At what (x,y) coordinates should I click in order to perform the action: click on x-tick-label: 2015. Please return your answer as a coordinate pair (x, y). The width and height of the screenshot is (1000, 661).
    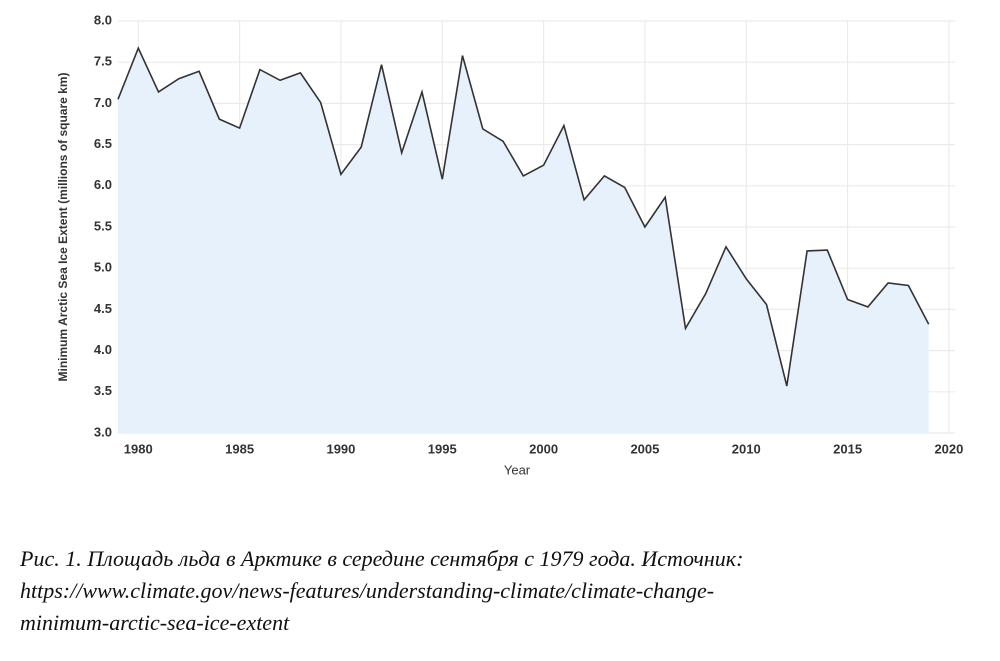
    Looking at the image, I should click on (847, 448).